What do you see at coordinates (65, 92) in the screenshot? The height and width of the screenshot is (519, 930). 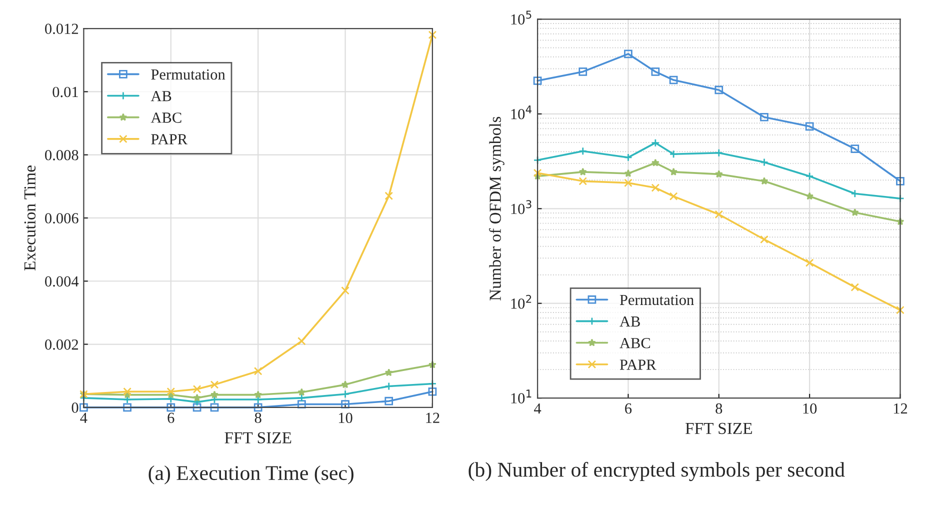 I see `y-tick-label: 0.01` at bounding box center [65, 92].